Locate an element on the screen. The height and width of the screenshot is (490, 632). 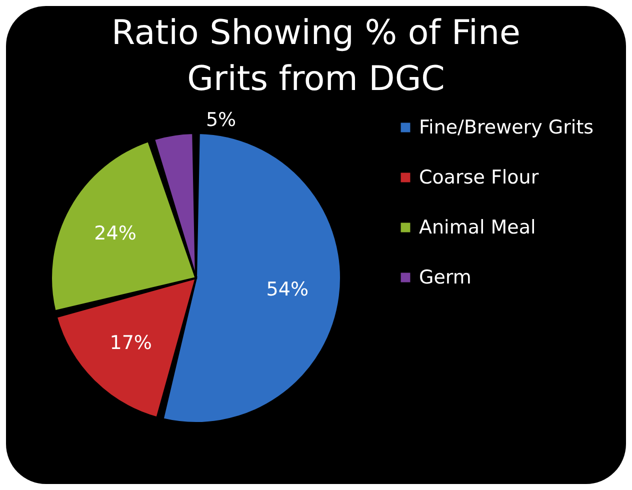
legend-label: Fine/Brewery Grits is located at coordinates (506, 127).